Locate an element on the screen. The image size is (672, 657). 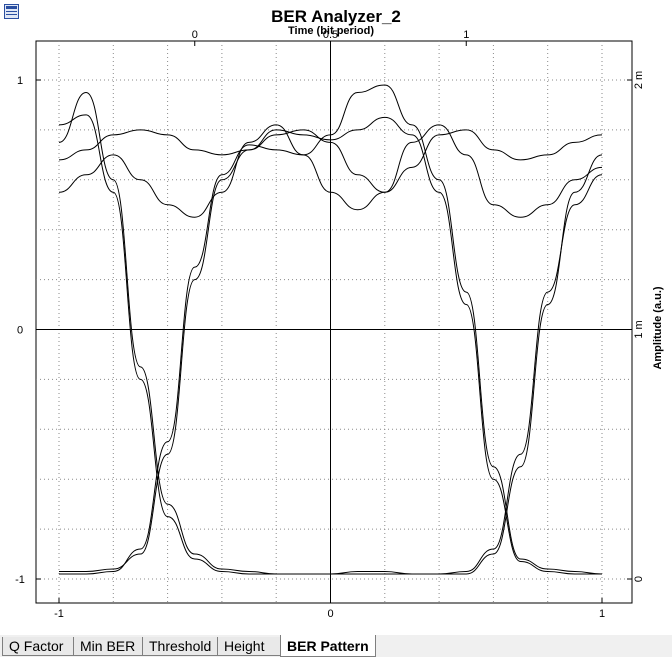
tab-min-ber: Min BER is located at coordinates (108, 646).